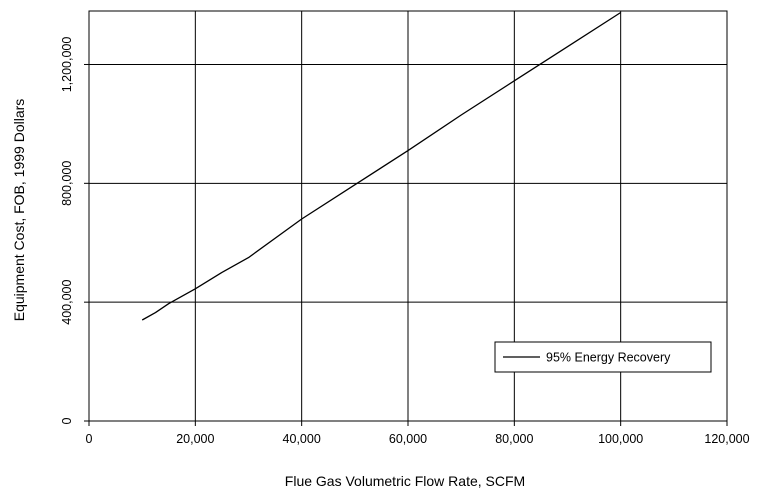  I want to click on x-tick-label: 0, so click(89, 439).